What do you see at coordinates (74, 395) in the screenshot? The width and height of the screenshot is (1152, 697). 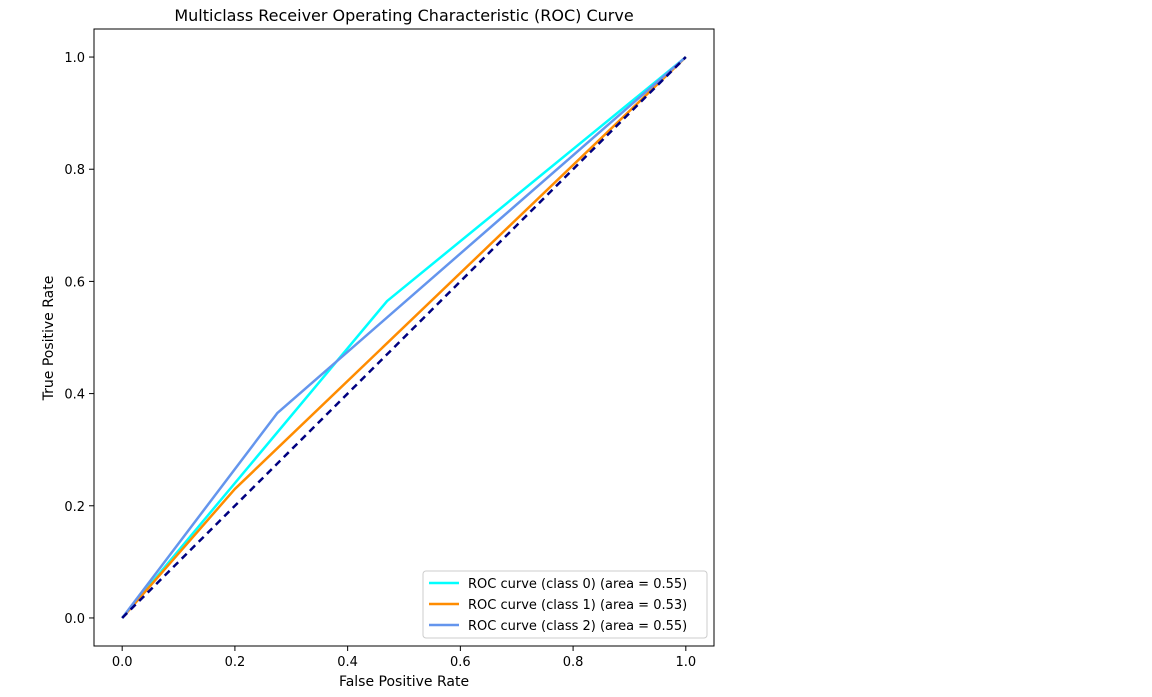 I see `y-tick-label: 0.4` at bounding box center [74, 395].